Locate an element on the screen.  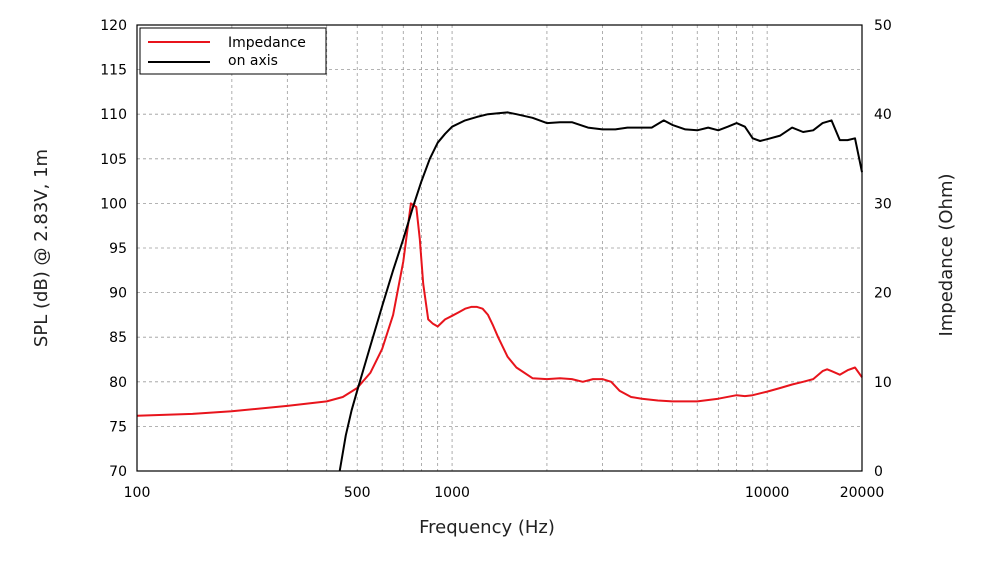
y-left-tick-label: 100 is located at coordinates (113, 204).